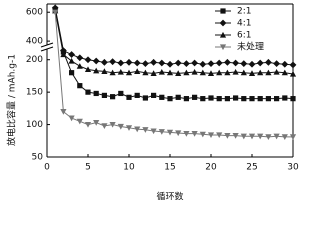 This screenshot has width=320, height=240. I want to click on axis-break, so click(47, 45).